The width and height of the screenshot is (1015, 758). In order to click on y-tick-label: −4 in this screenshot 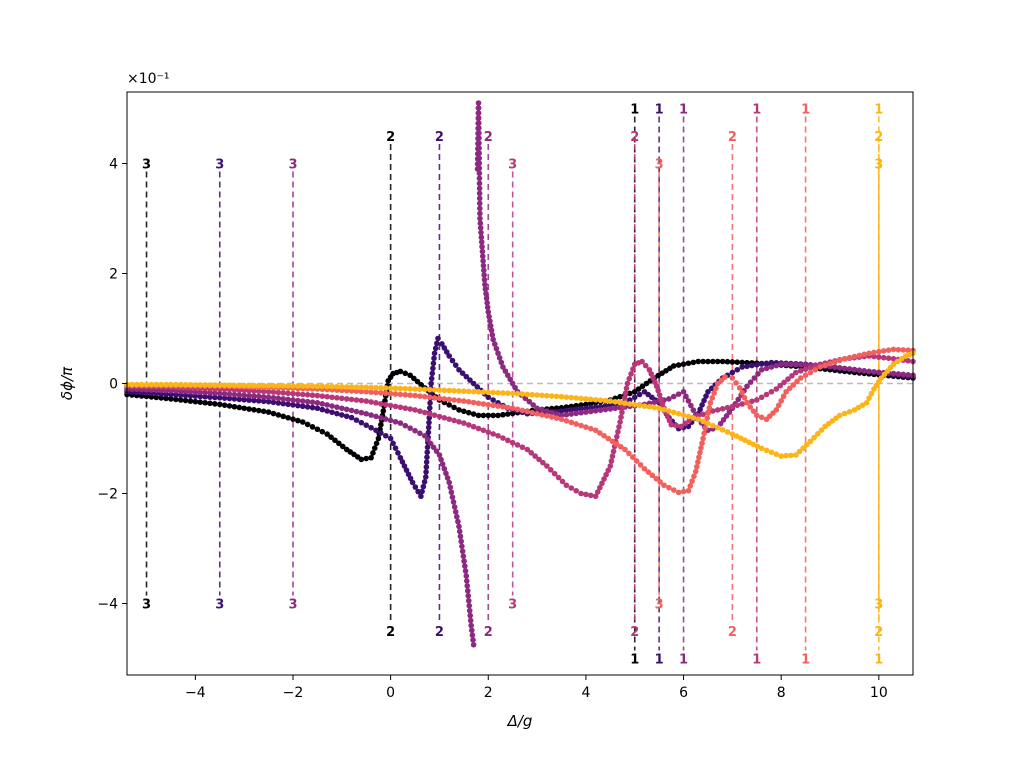, I will do `click(107, 605)`.